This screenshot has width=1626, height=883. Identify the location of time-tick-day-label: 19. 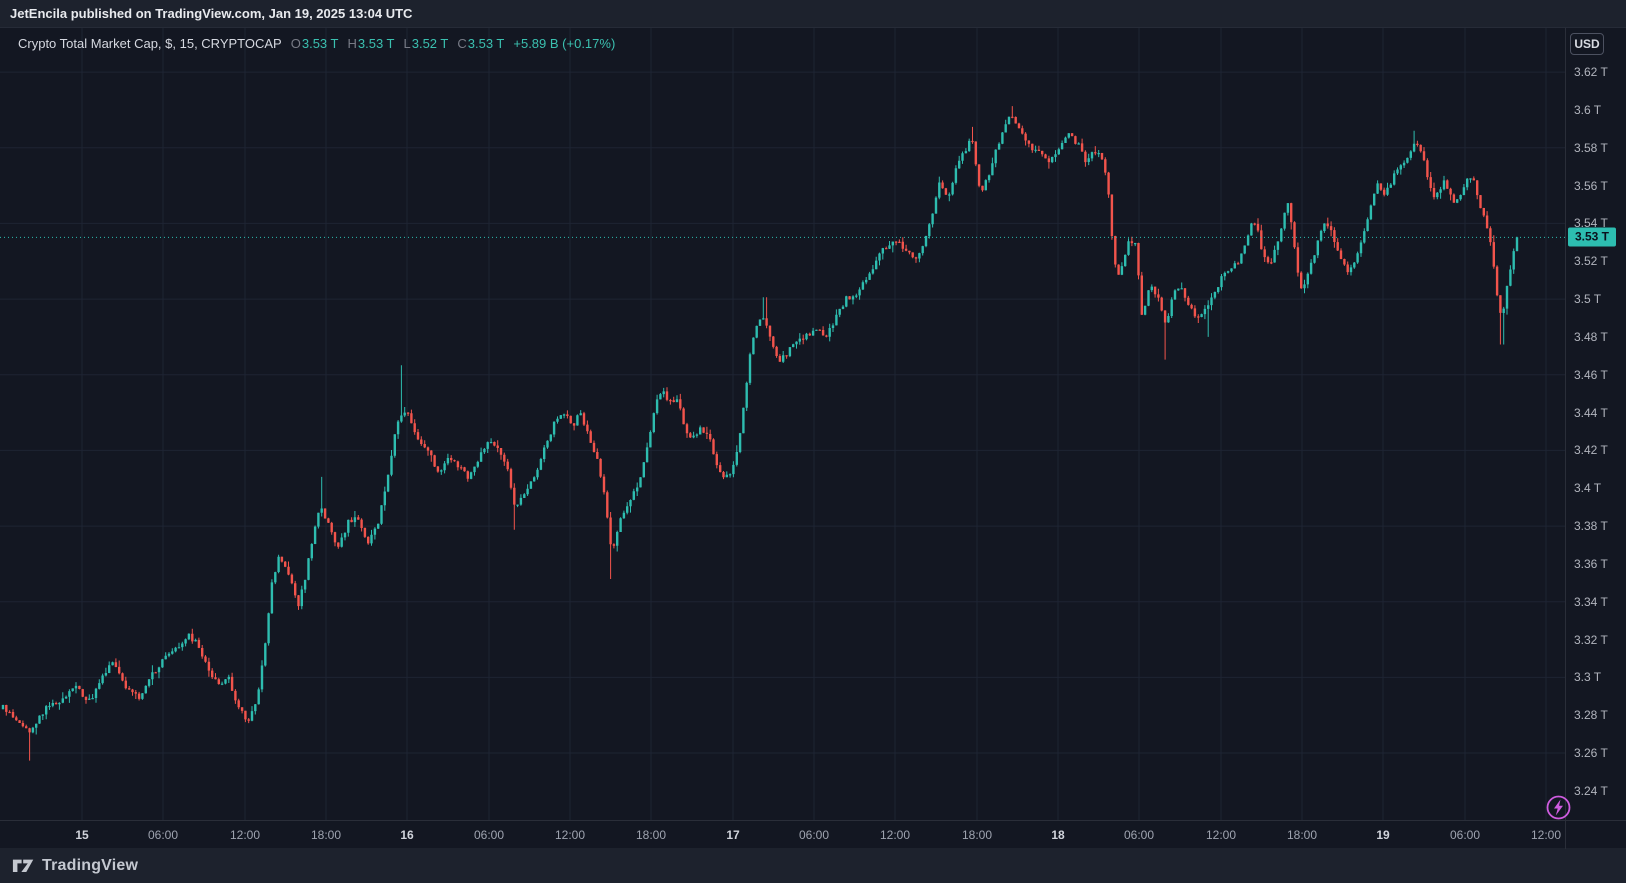
(1383, 835).